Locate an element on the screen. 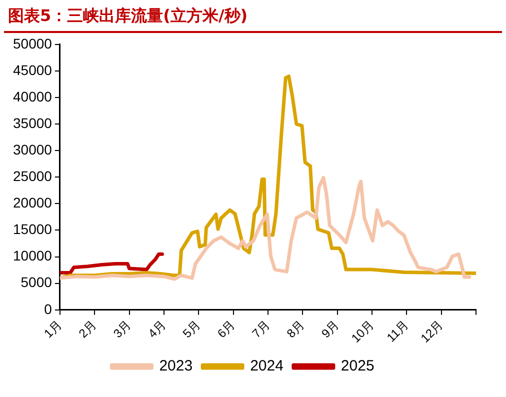  x-tick-label: 9月 is located at coordinates (330, 329).